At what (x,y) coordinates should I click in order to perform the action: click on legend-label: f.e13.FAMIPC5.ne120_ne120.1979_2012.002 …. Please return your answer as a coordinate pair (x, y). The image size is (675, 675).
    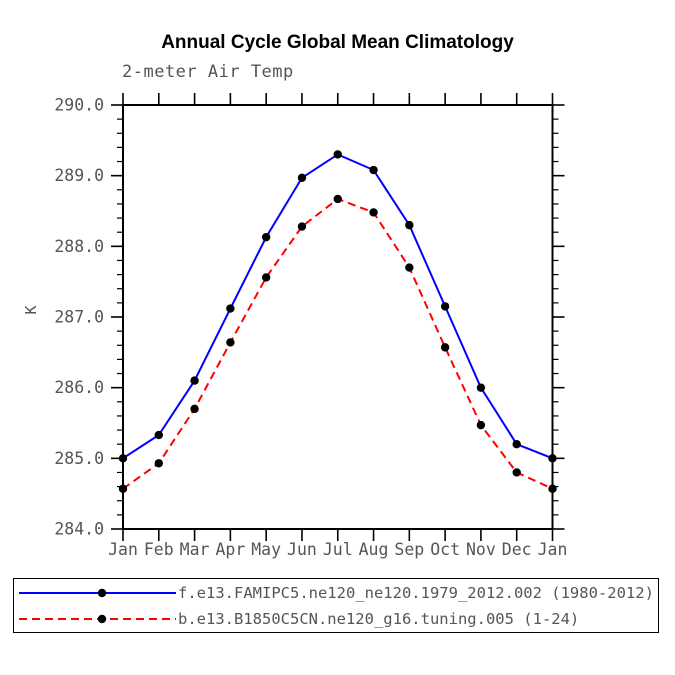
    Looking at the image, I should click on (416, 592).